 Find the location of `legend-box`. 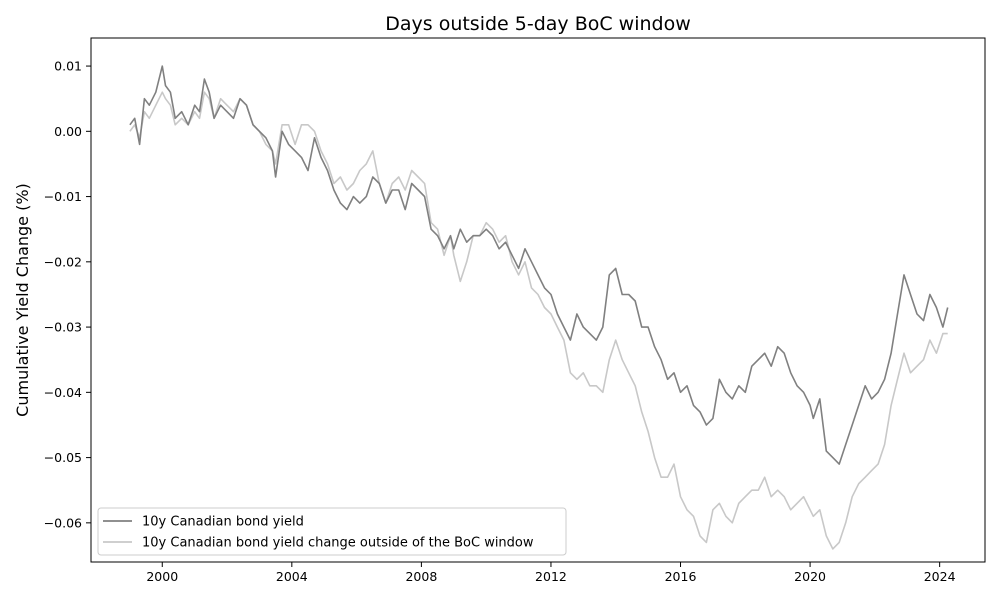

legend-box is located at coordinates (332, 531).